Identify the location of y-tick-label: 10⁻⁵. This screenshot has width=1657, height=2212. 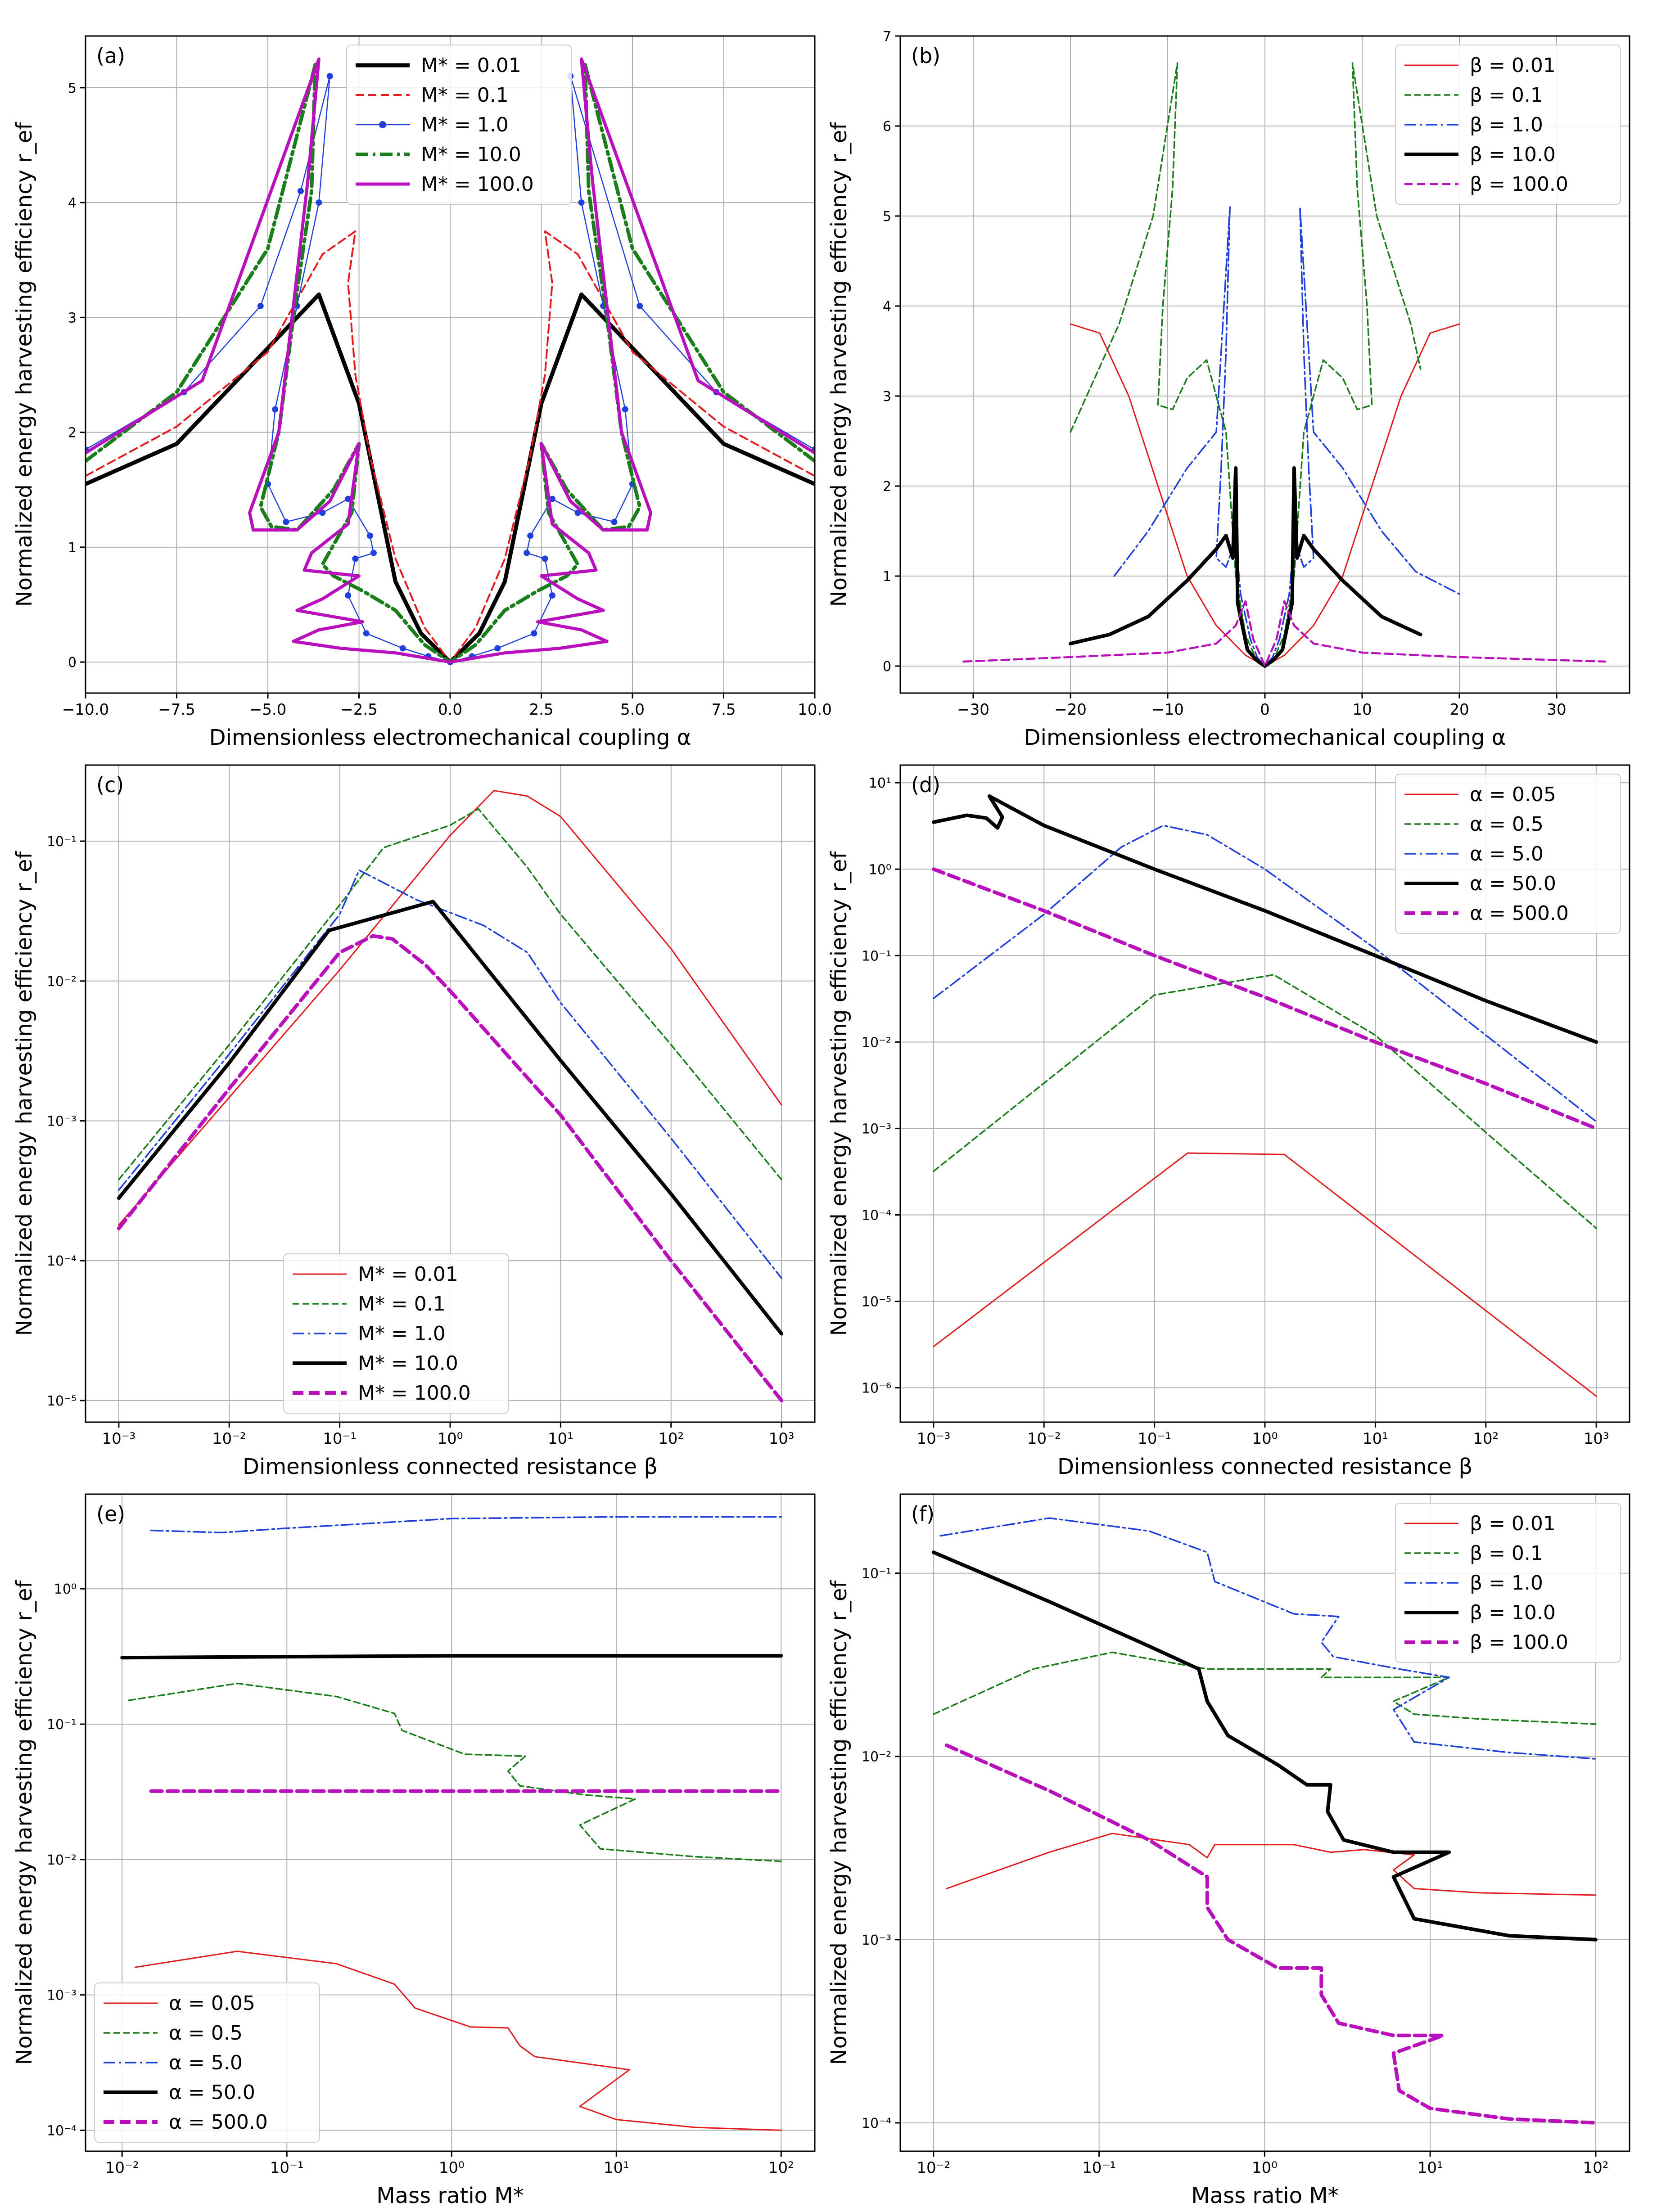
(876, 1302).